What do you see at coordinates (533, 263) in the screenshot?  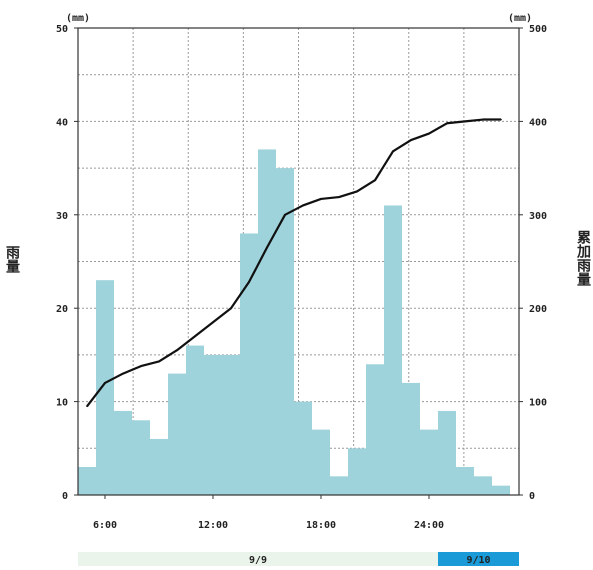 I see `right-axis-ticks: 0 100 200 300 400 500` at bounding box center [533, 263].